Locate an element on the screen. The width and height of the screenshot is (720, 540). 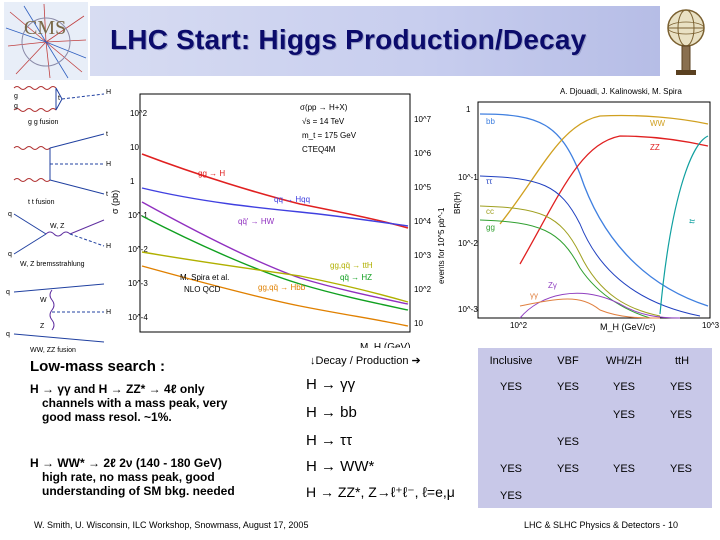
decay-row-tautau: H → ττ is located at coordinates (329, 440).